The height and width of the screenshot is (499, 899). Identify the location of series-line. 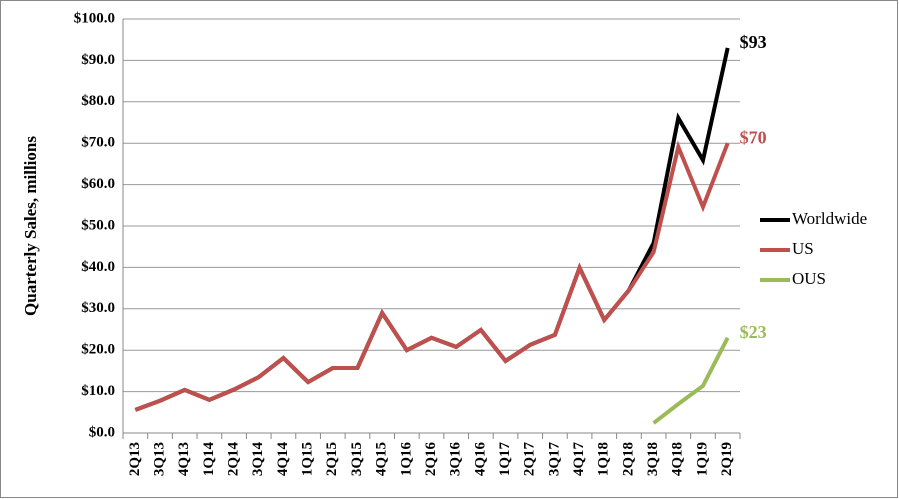
(691, 380).